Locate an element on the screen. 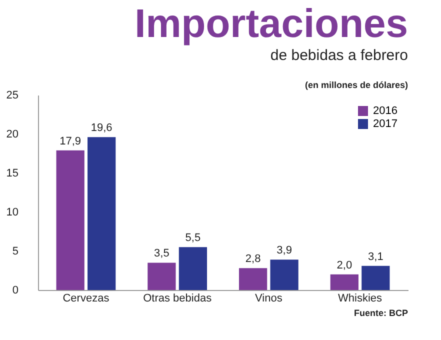 The width and height of the screenshot is (441, 340). y-tick-label: 15 is located at coordinates (12, 174).